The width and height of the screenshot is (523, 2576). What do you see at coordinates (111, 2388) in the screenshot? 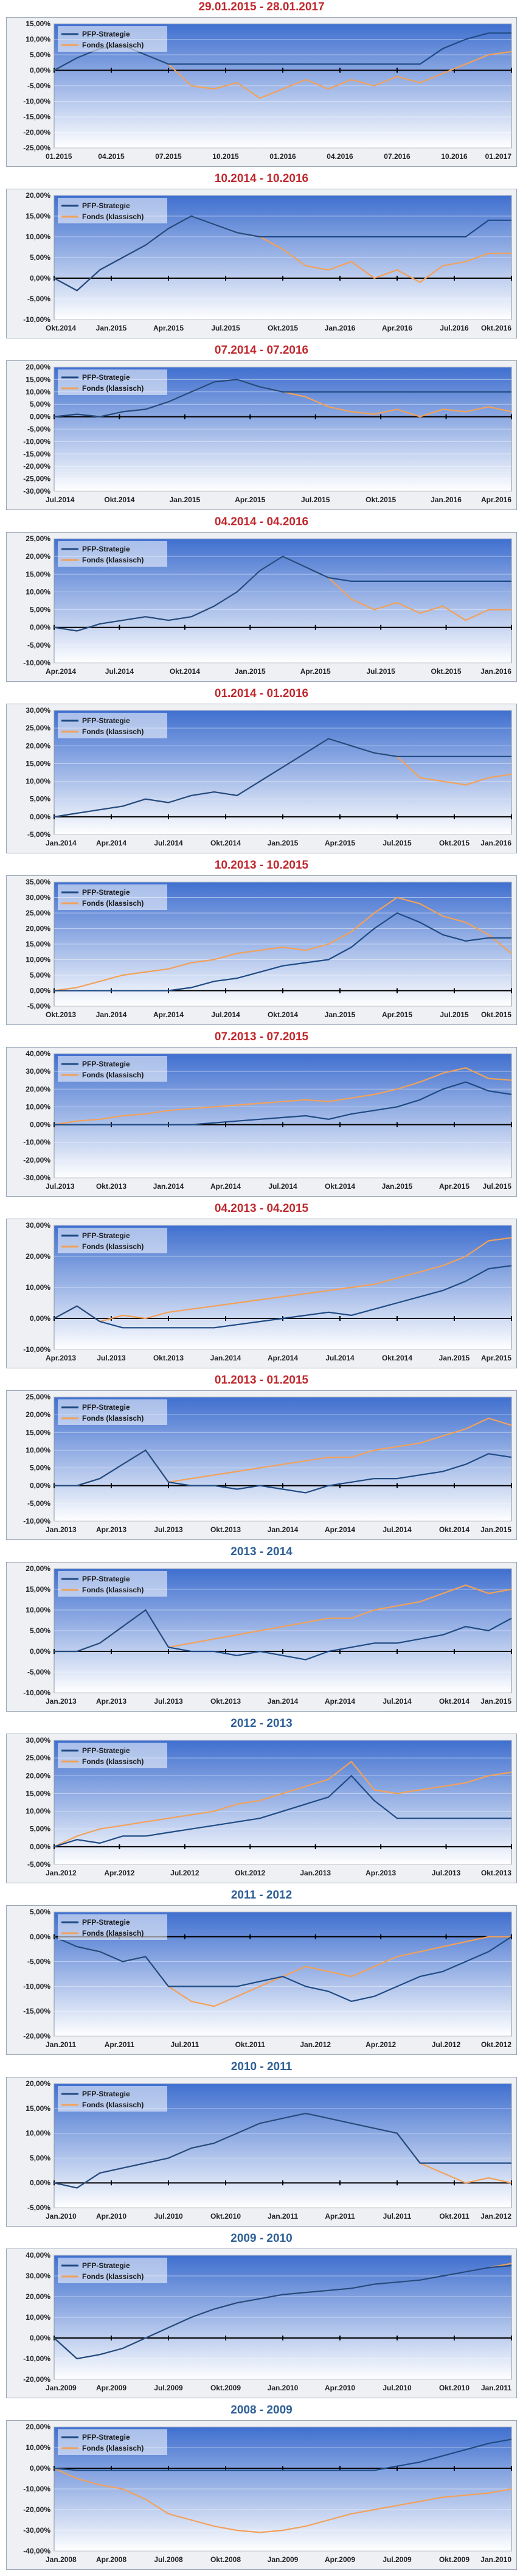
I see `x-tick-label: Apr.2009` at bounding box center [111, 2388].